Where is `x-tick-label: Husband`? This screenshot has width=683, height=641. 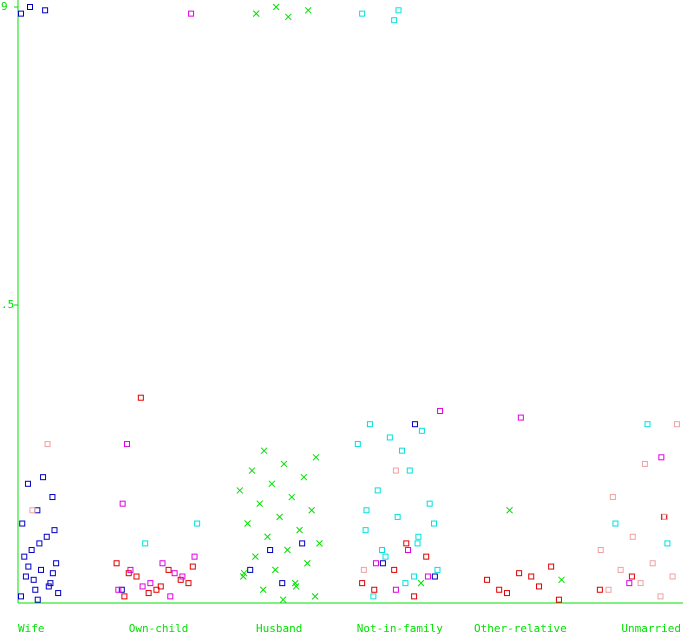
x-tick-label: Husband is located at coordinates (279, 628).